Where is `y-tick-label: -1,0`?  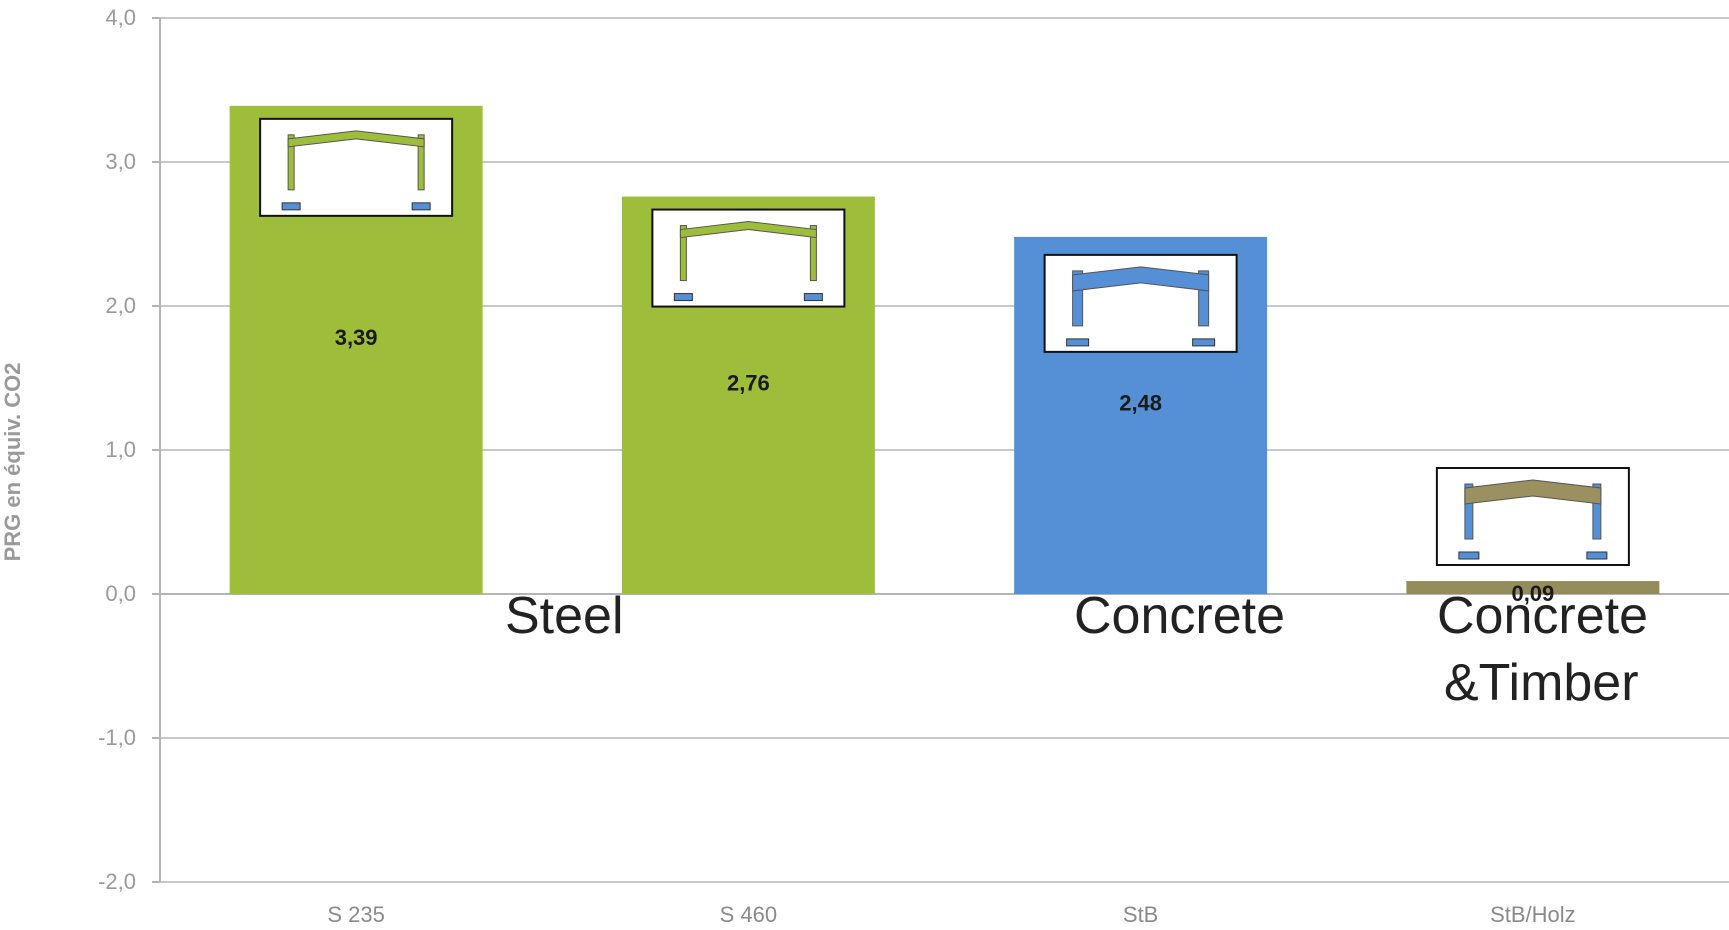 y-tick-label: -1,0 is located at coordinates (117, 737).